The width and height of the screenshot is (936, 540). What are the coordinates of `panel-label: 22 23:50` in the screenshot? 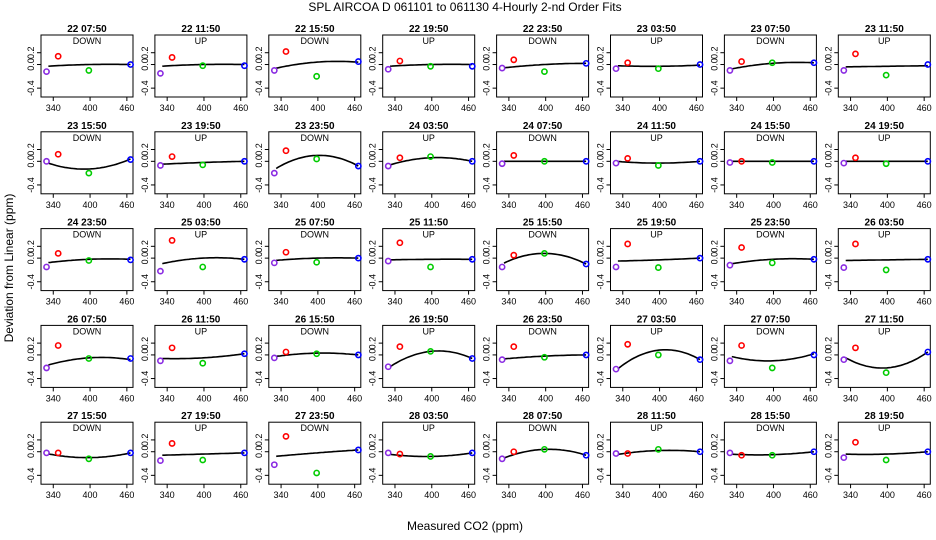 It's located at (543, 29).